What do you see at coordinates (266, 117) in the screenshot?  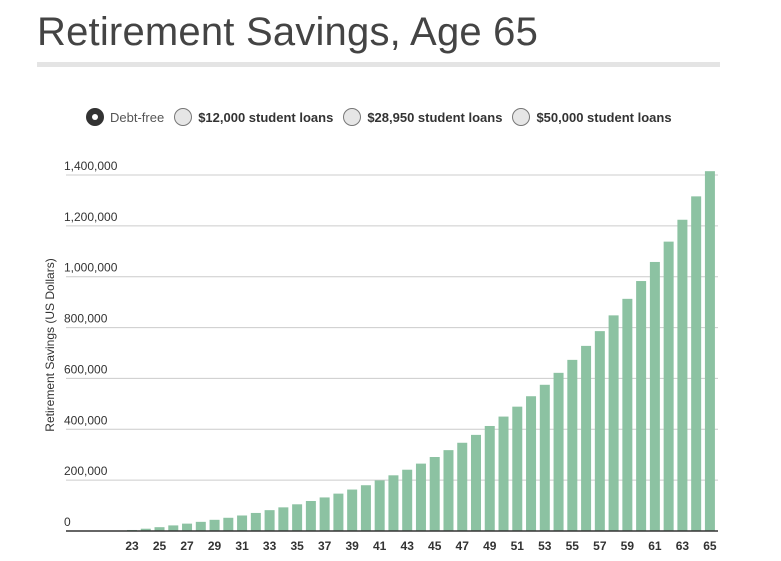 I see `radio-label-12000-loans: $12,000 student loans` at bounding box center [266, 117].